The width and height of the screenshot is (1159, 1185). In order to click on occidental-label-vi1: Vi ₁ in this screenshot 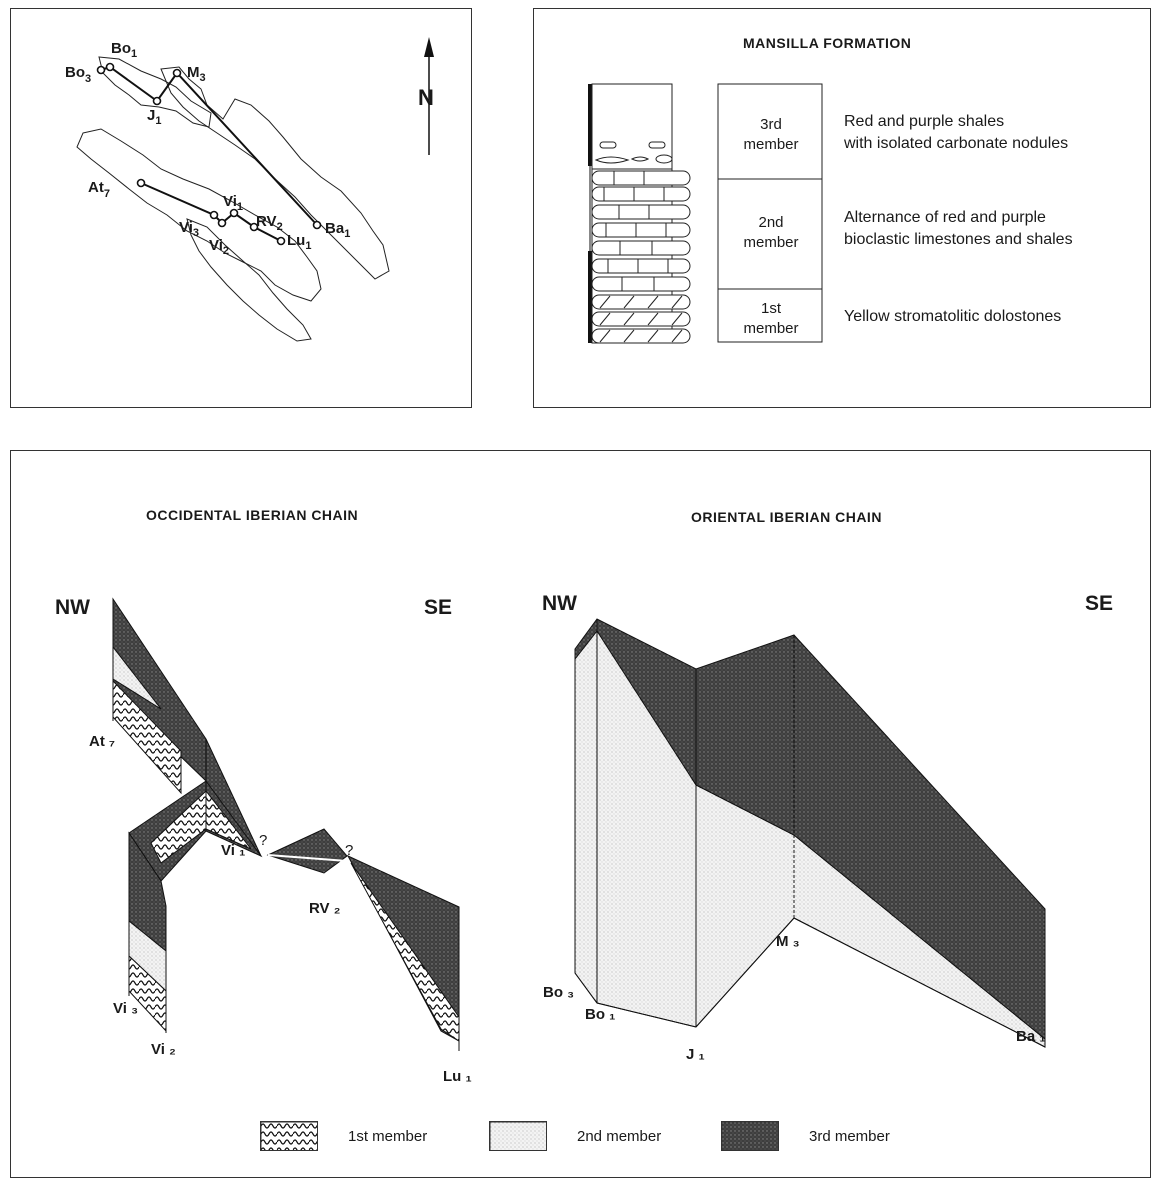, I will do `click(233, 850)`.